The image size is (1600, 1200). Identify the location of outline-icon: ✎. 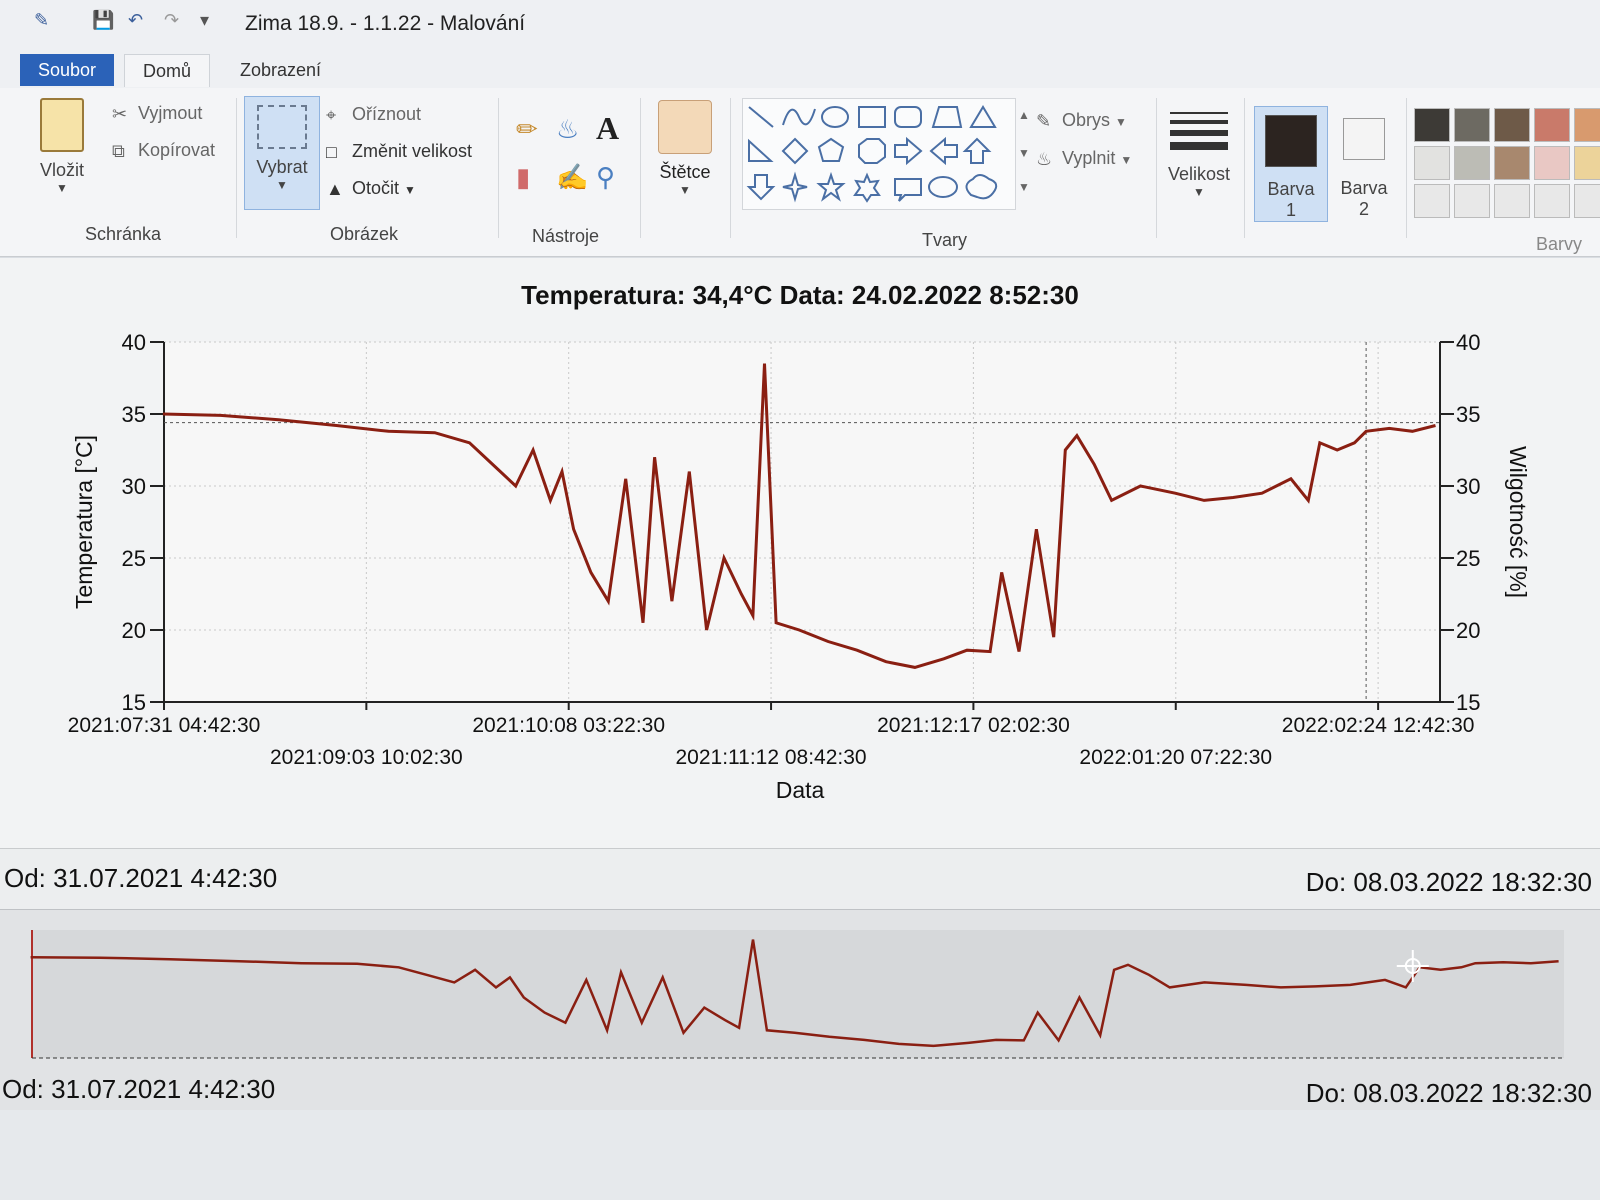
(1044, 121).